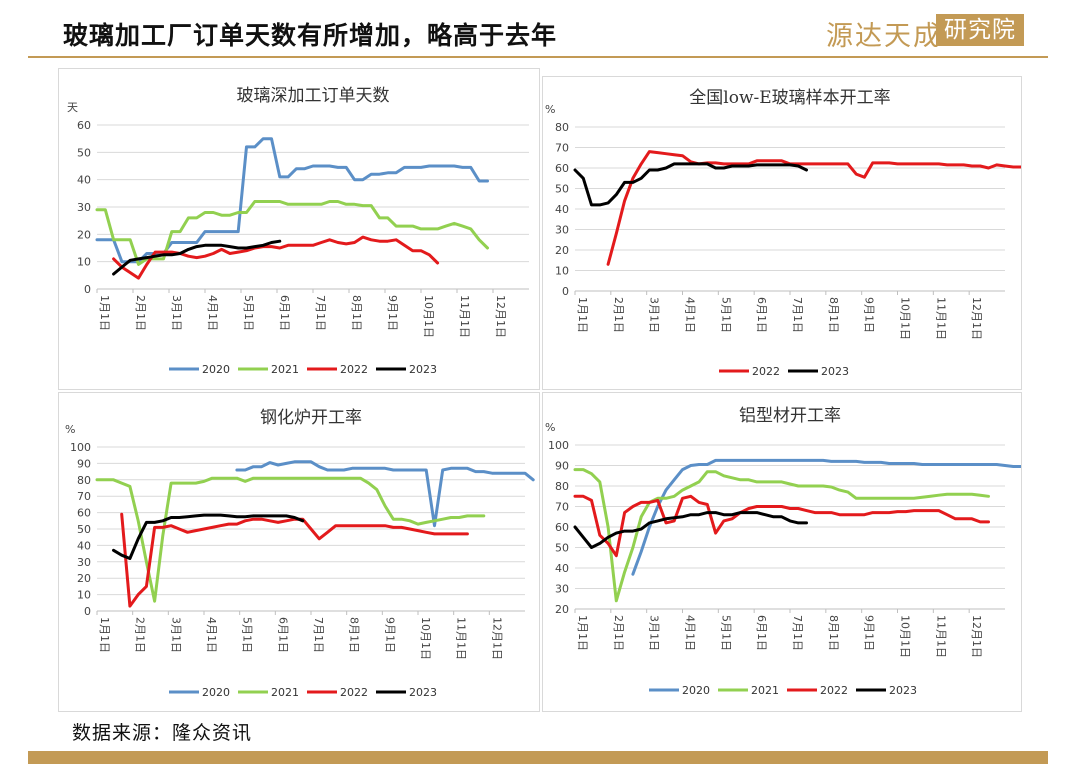 The image size is (1080, 764). What do you see at coordinates (538, 757) in the screenshot?
I see `footer-bar` at bounding box center [538, 757].